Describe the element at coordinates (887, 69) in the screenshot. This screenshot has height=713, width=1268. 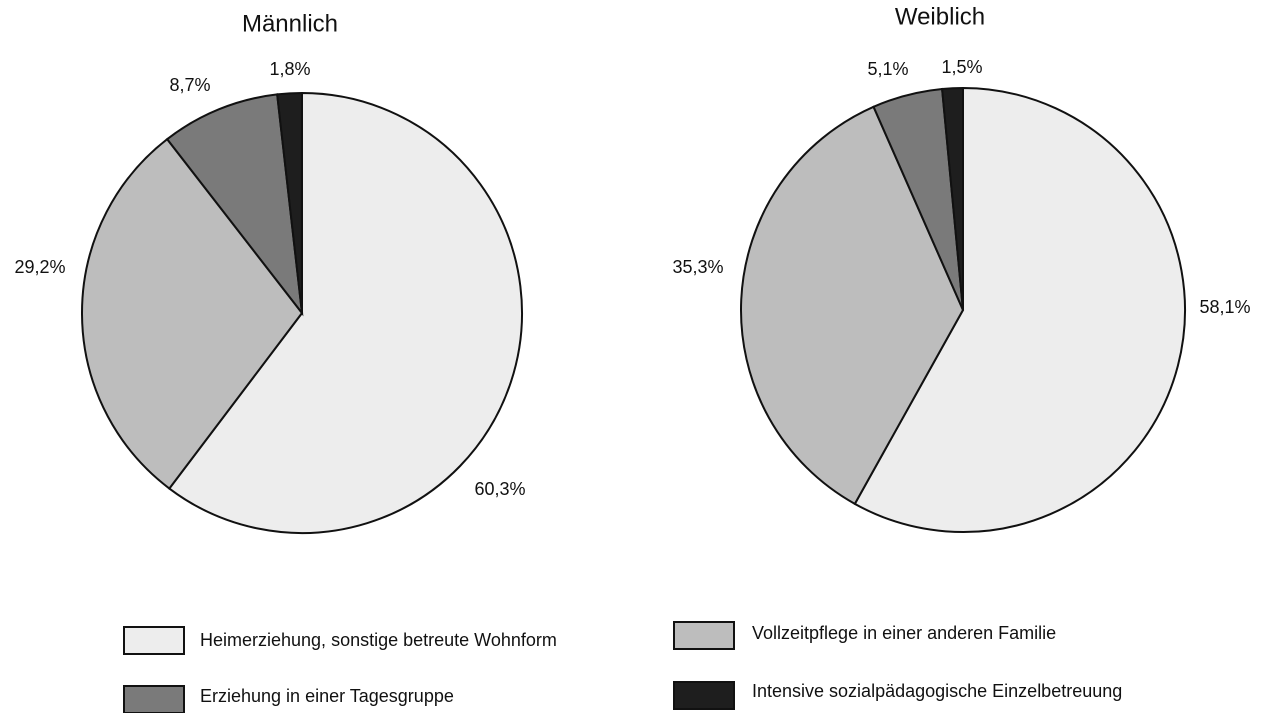
I see `data-label: 5,1%` at that location.